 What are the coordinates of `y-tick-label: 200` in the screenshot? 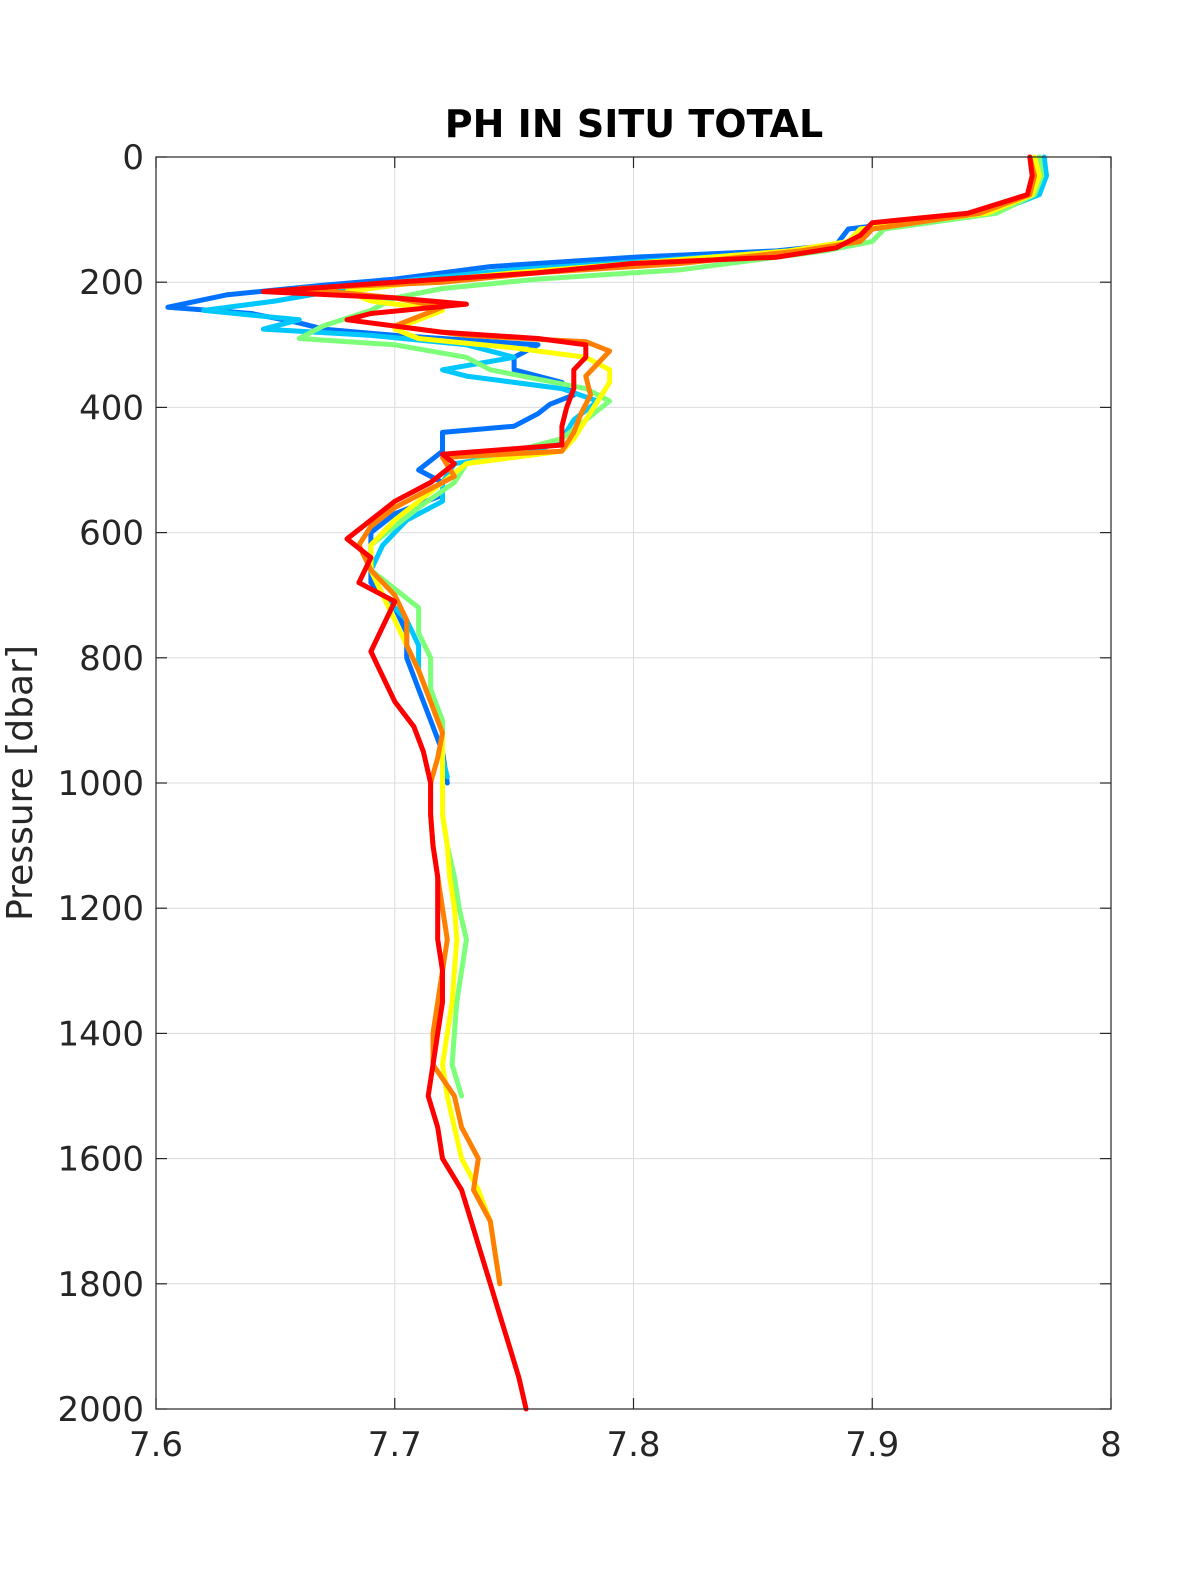 It's located at (111, 283).